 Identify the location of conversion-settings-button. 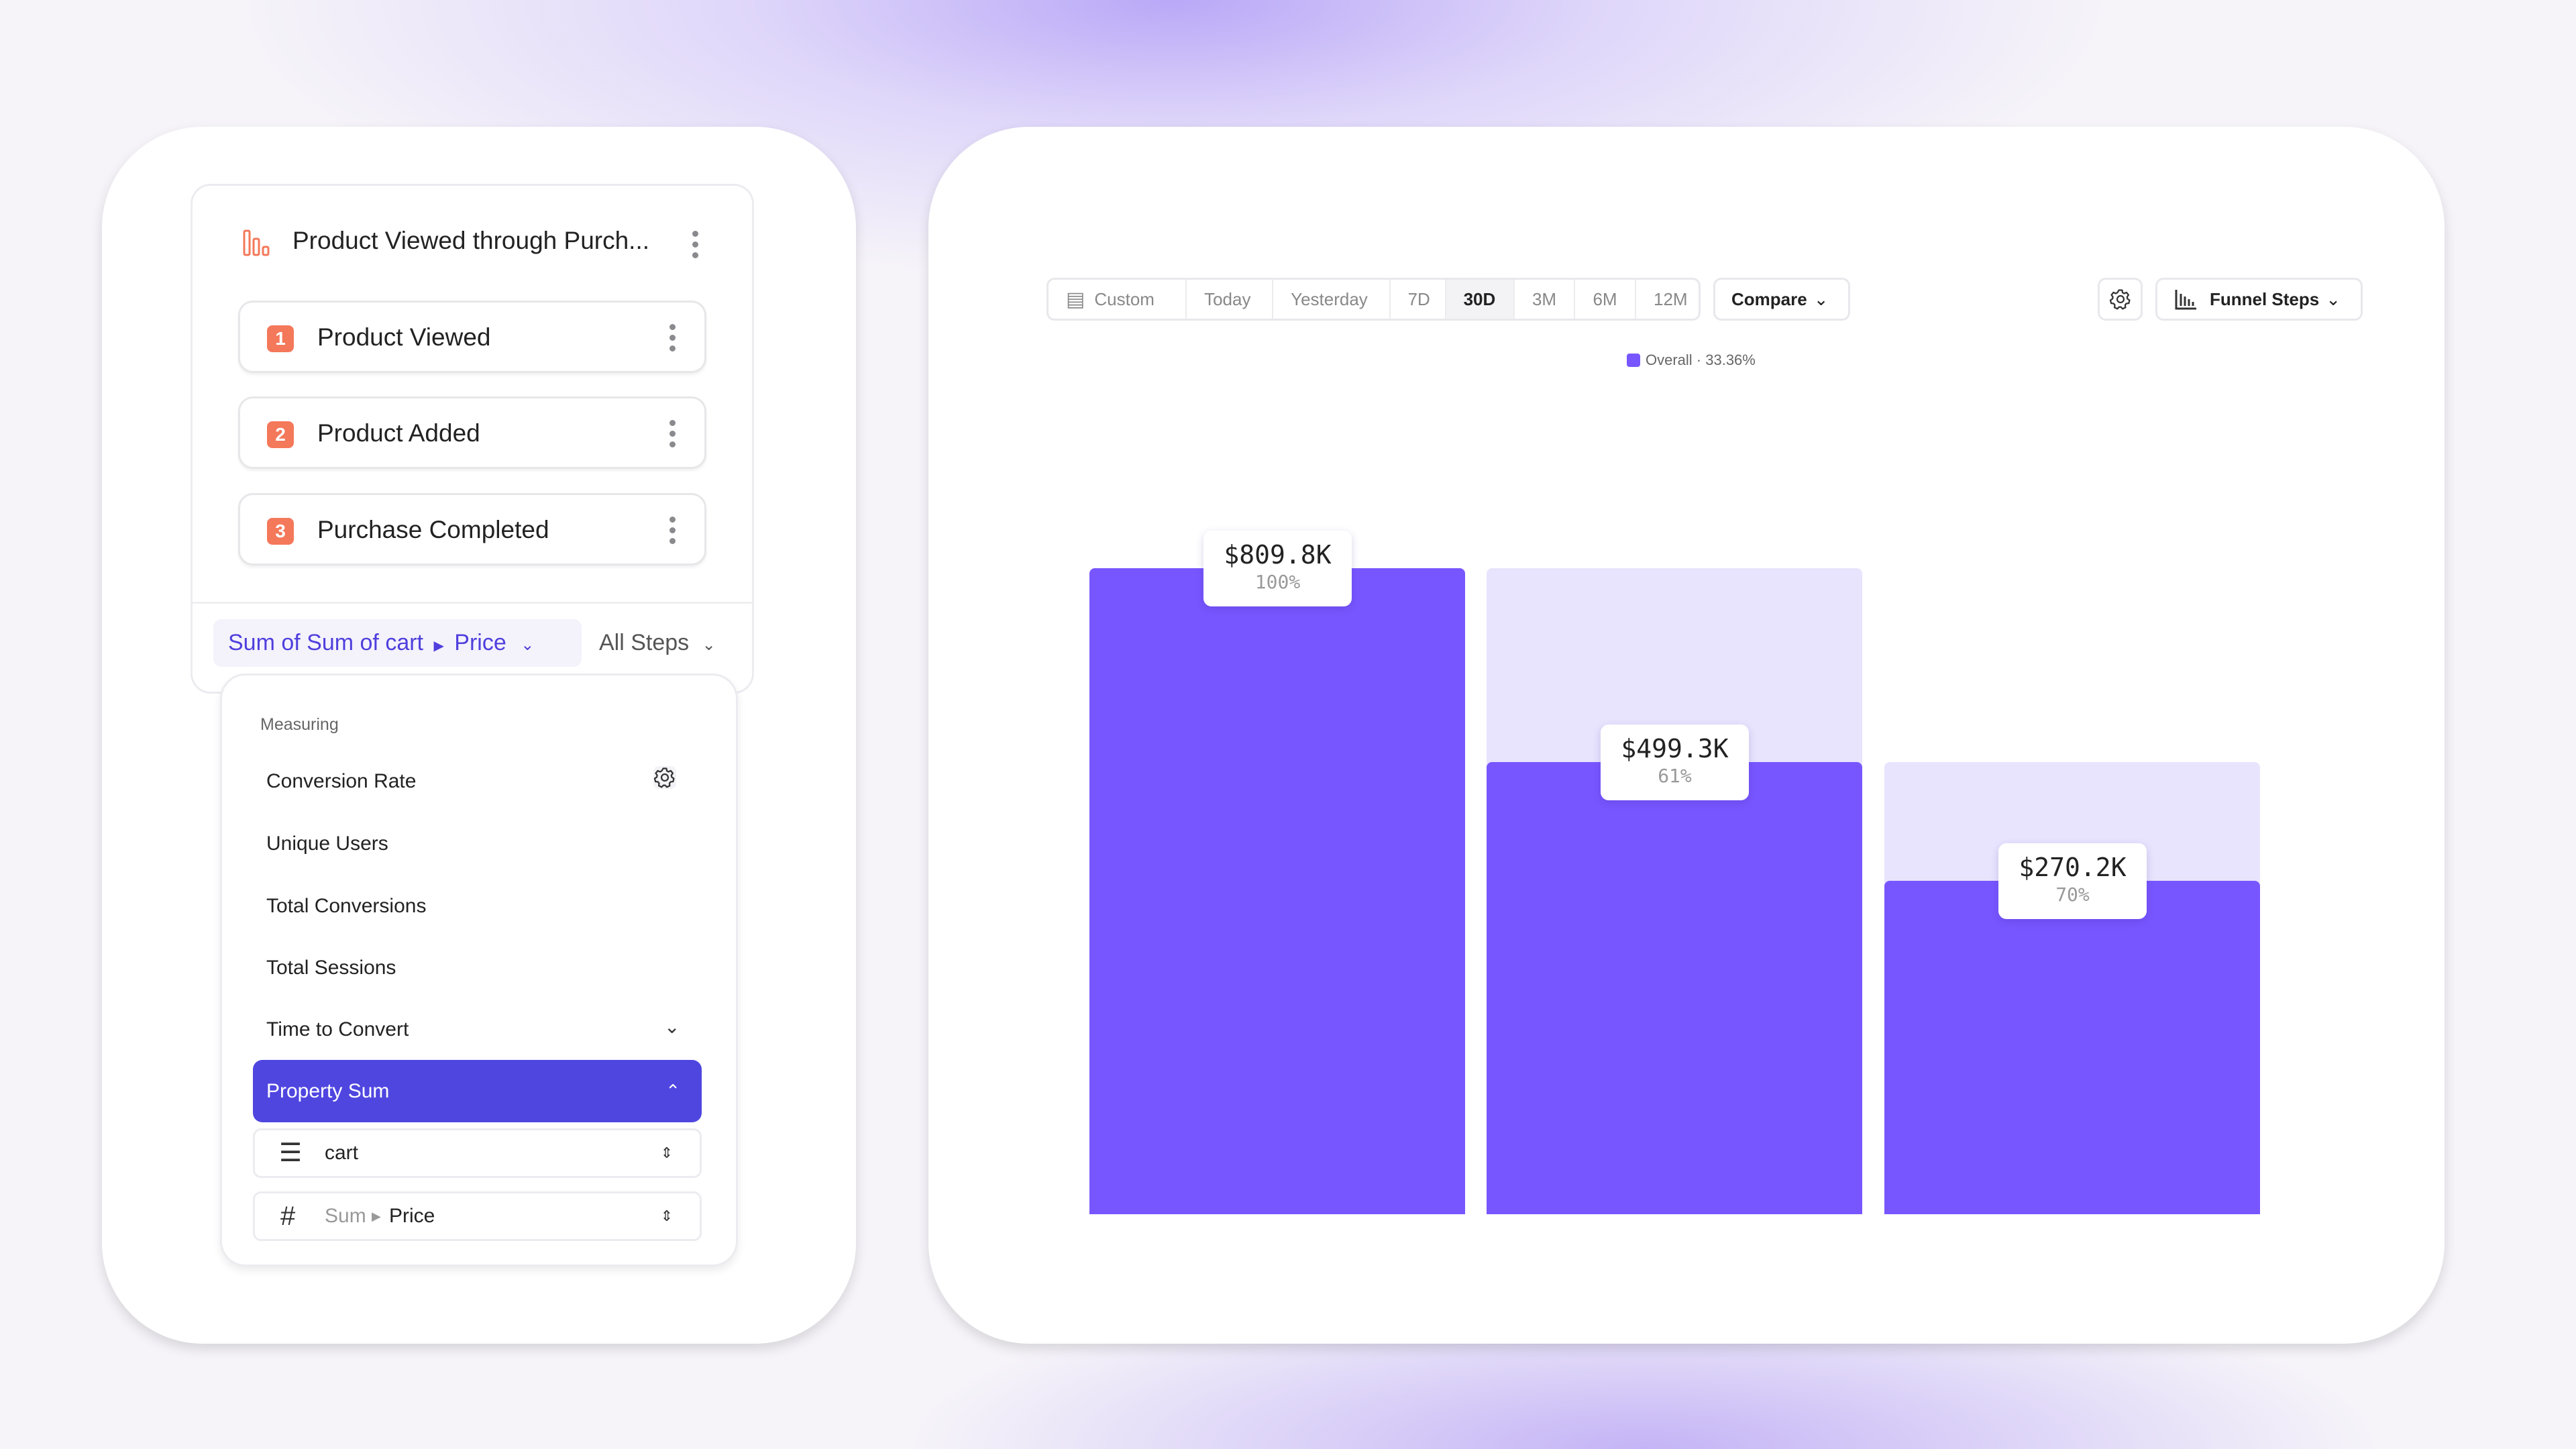
(664, 777).